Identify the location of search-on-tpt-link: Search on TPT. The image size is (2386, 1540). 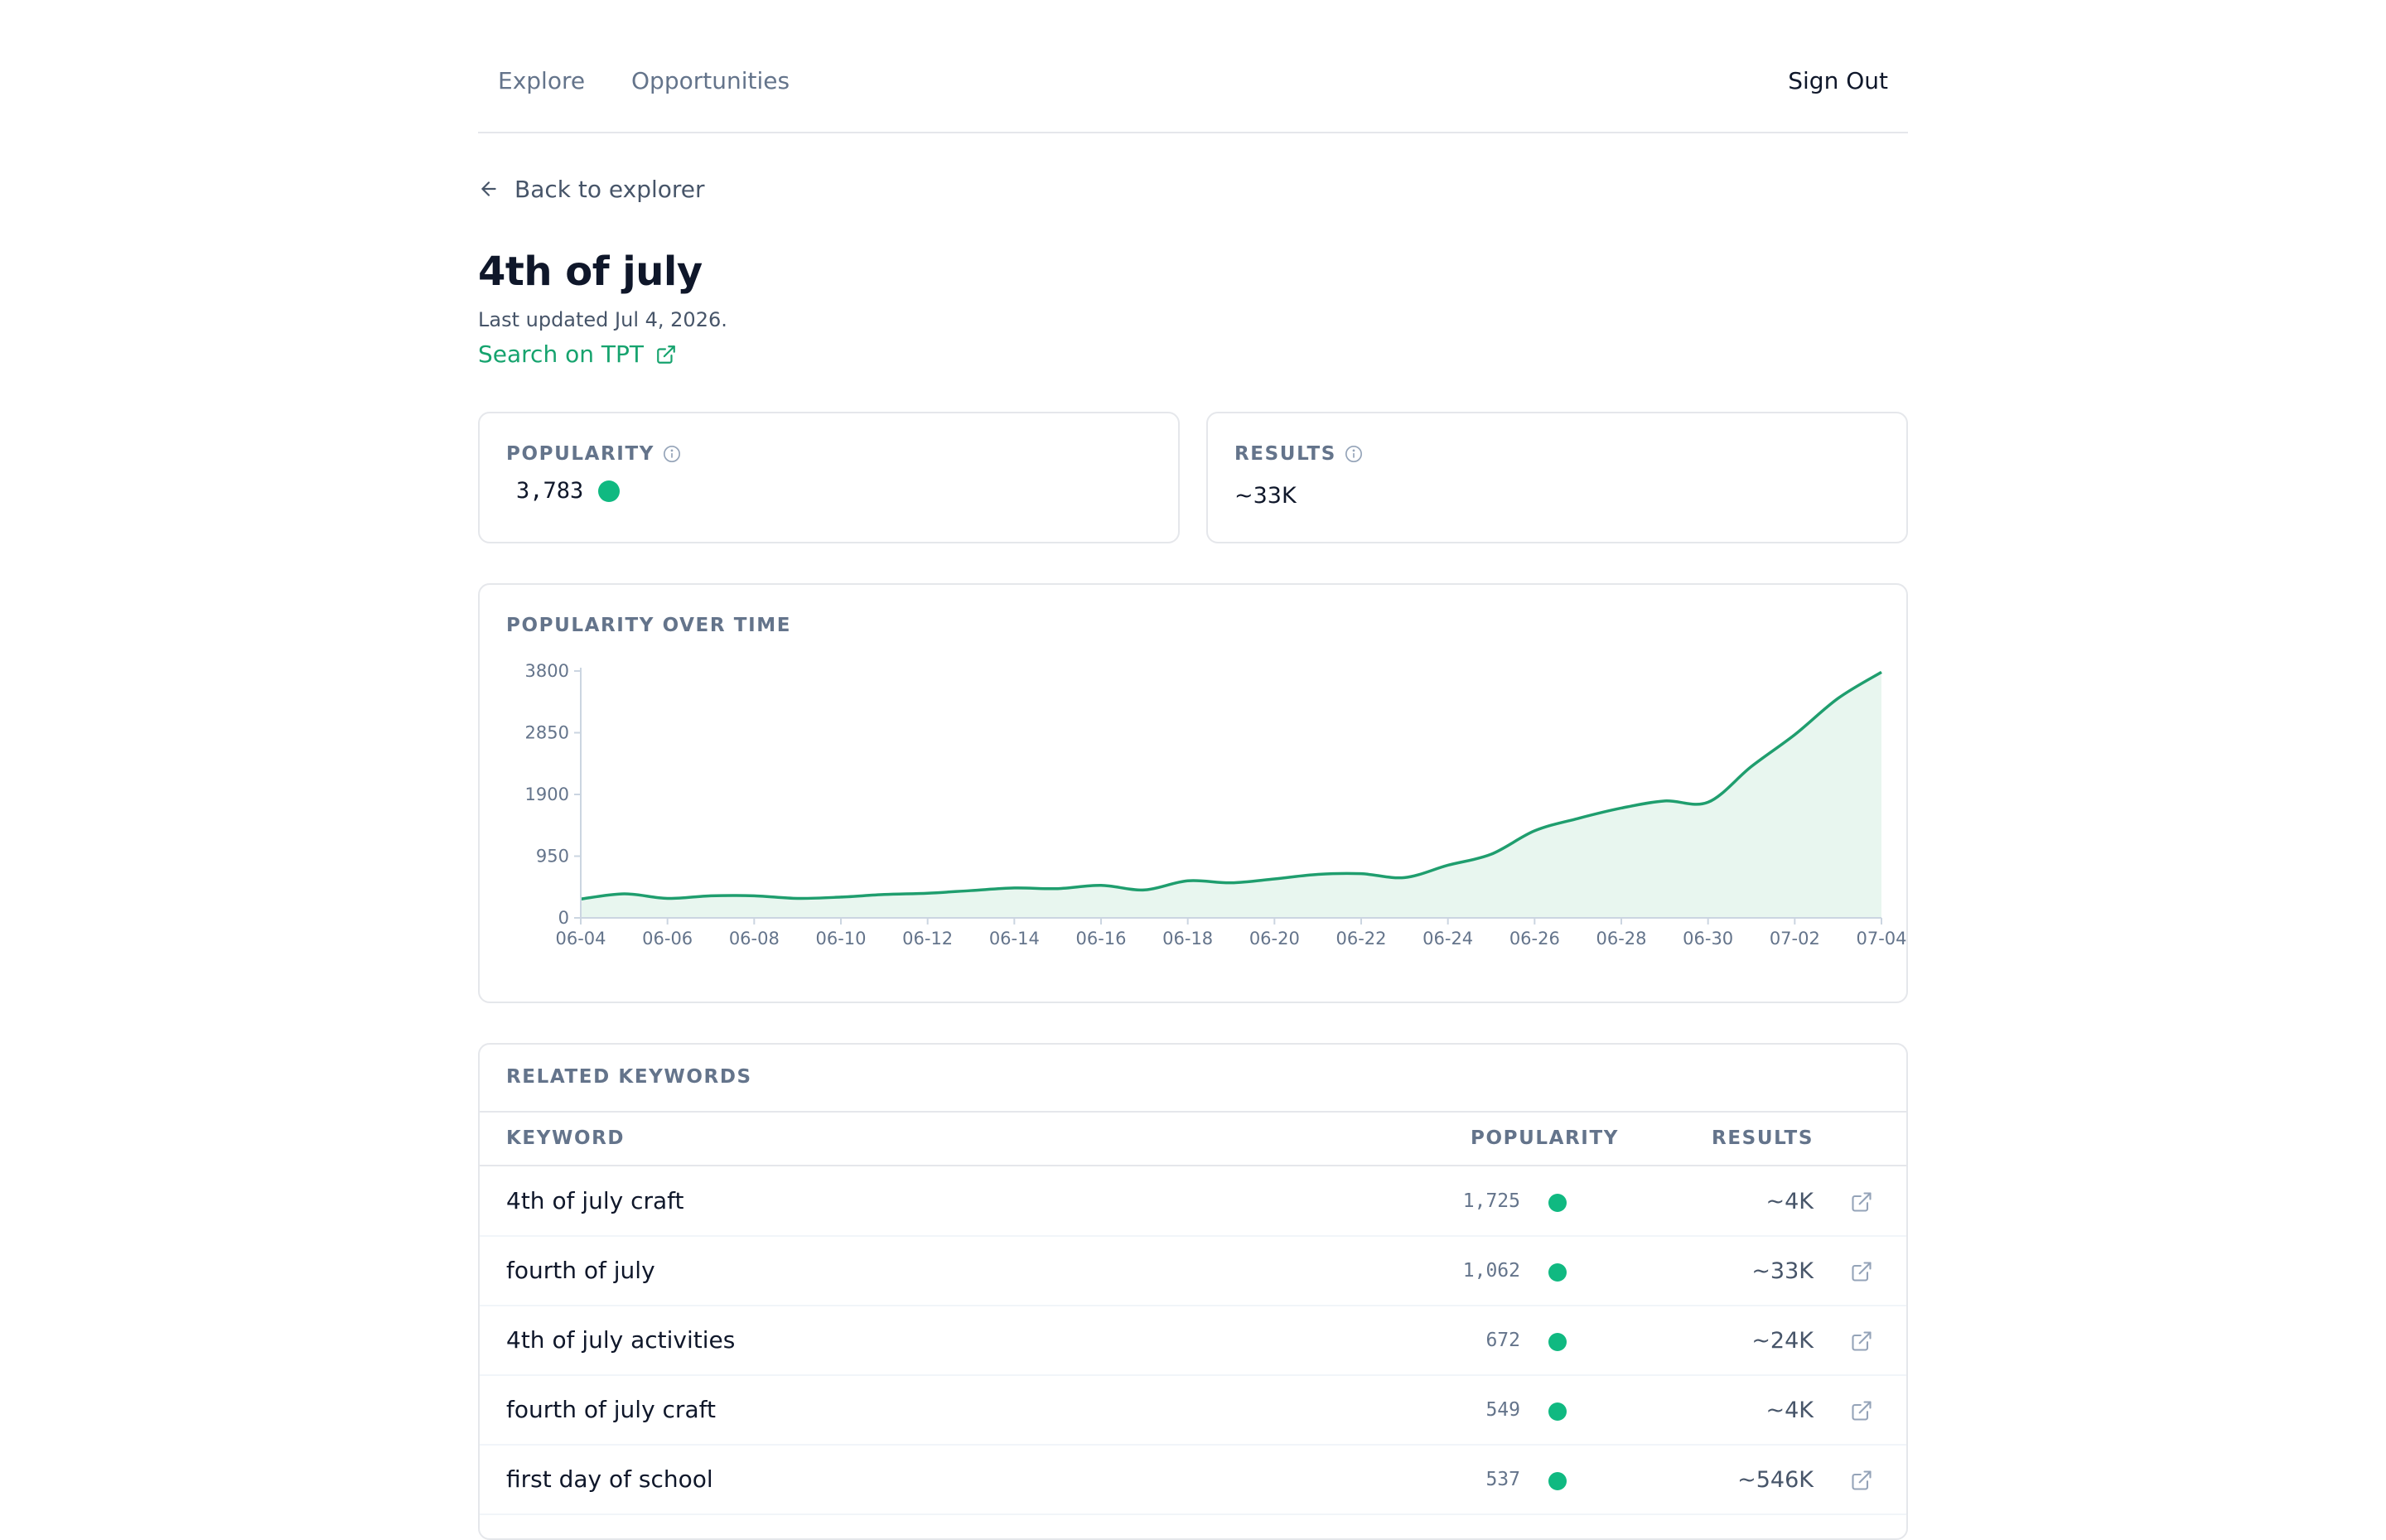
(578, 354).